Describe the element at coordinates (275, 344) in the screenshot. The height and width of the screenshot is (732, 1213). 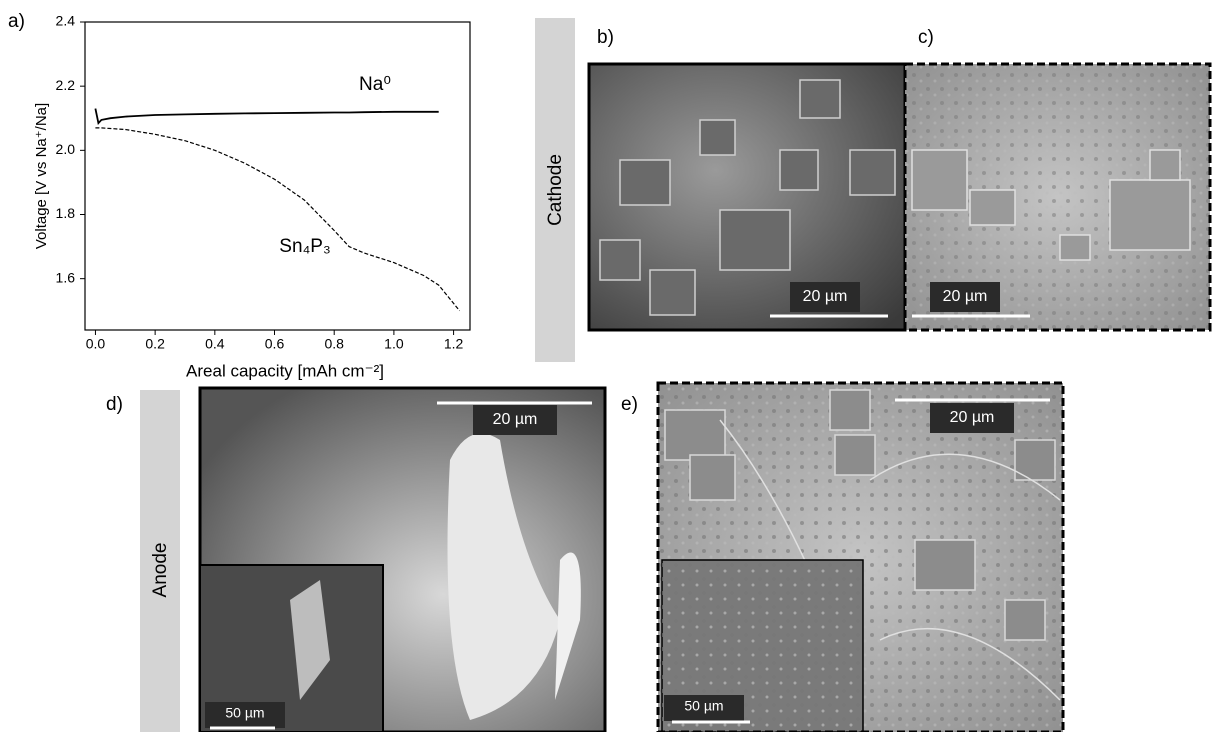
I see `x-tick-label: 0.6` at that location.